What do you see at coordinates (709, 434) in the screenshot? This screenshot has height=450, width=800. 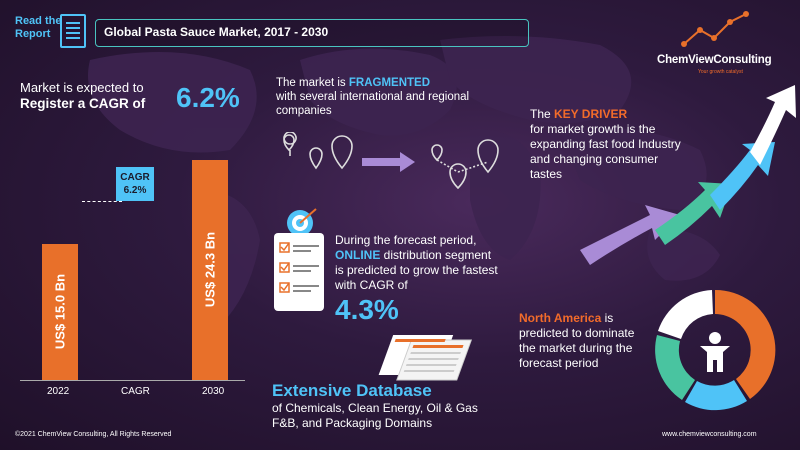 I see `footer-website-link: www.chemviewconsulting.com` at bounding box center [709, 434].